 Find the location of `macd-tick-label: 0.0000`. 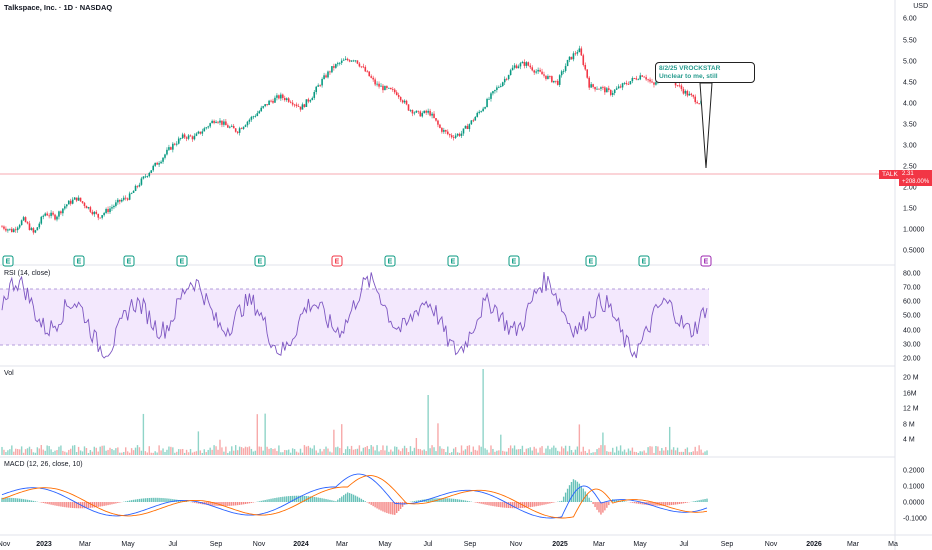

macd-tick-label: 0.0000 is located at coordinates (914, 503).